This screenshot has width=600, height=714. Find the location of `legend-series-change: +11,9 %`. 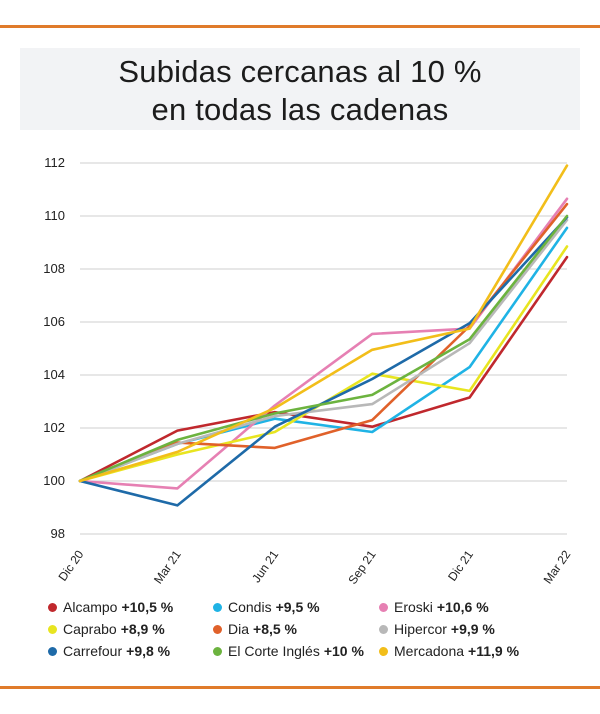

legend-series-change: +11,9 % is located at coordinates (494, 651).